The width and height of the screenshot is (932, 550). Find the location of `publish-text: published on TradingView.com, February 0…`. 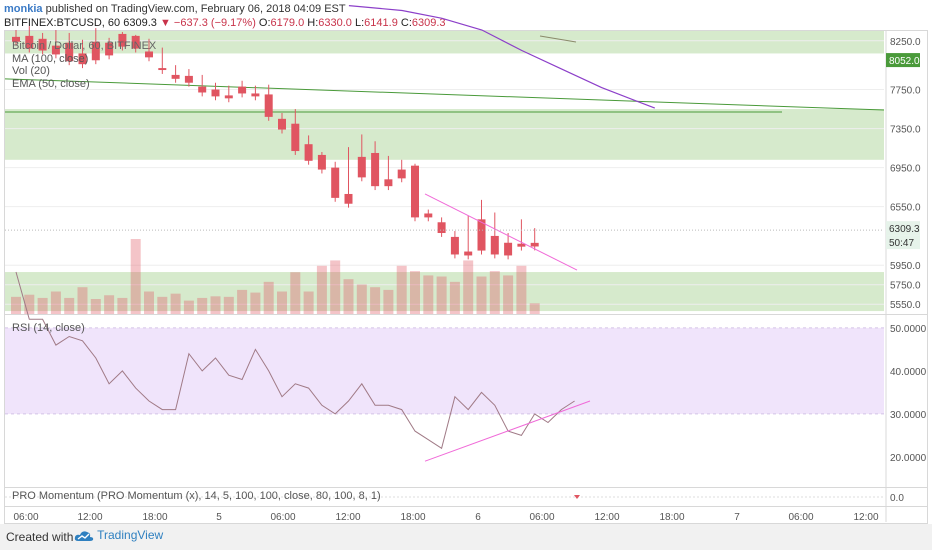

publish-text: published on TradingView.com, February 0… is located at coordinates (195, 9).